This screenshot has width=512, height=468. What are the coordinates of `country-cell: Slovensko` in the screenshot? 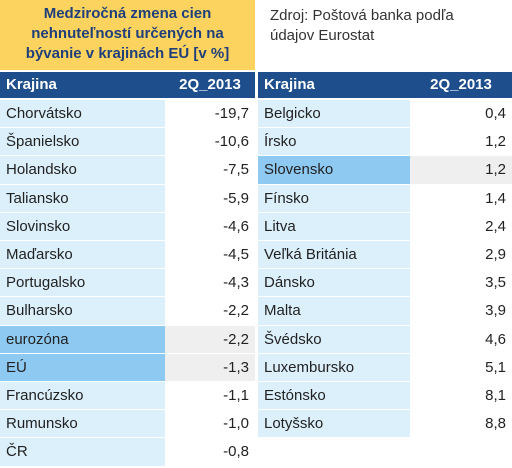 It's located at (334, 170).